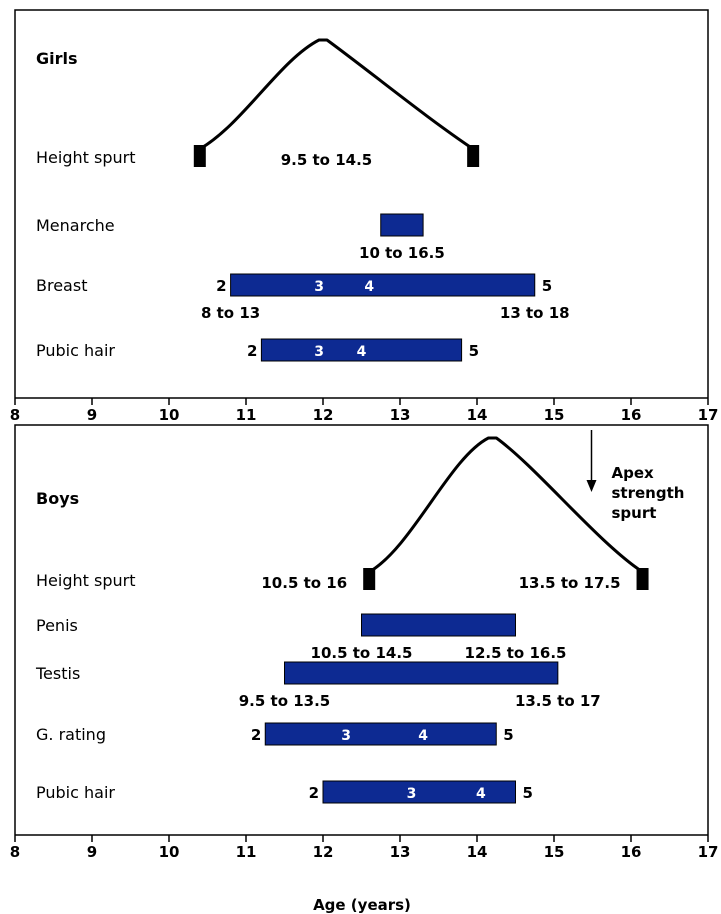  What do you see at coordinates (71, 734) in the screenshot?
I see `row-label: G. rating` at bounding box center [71, 734].